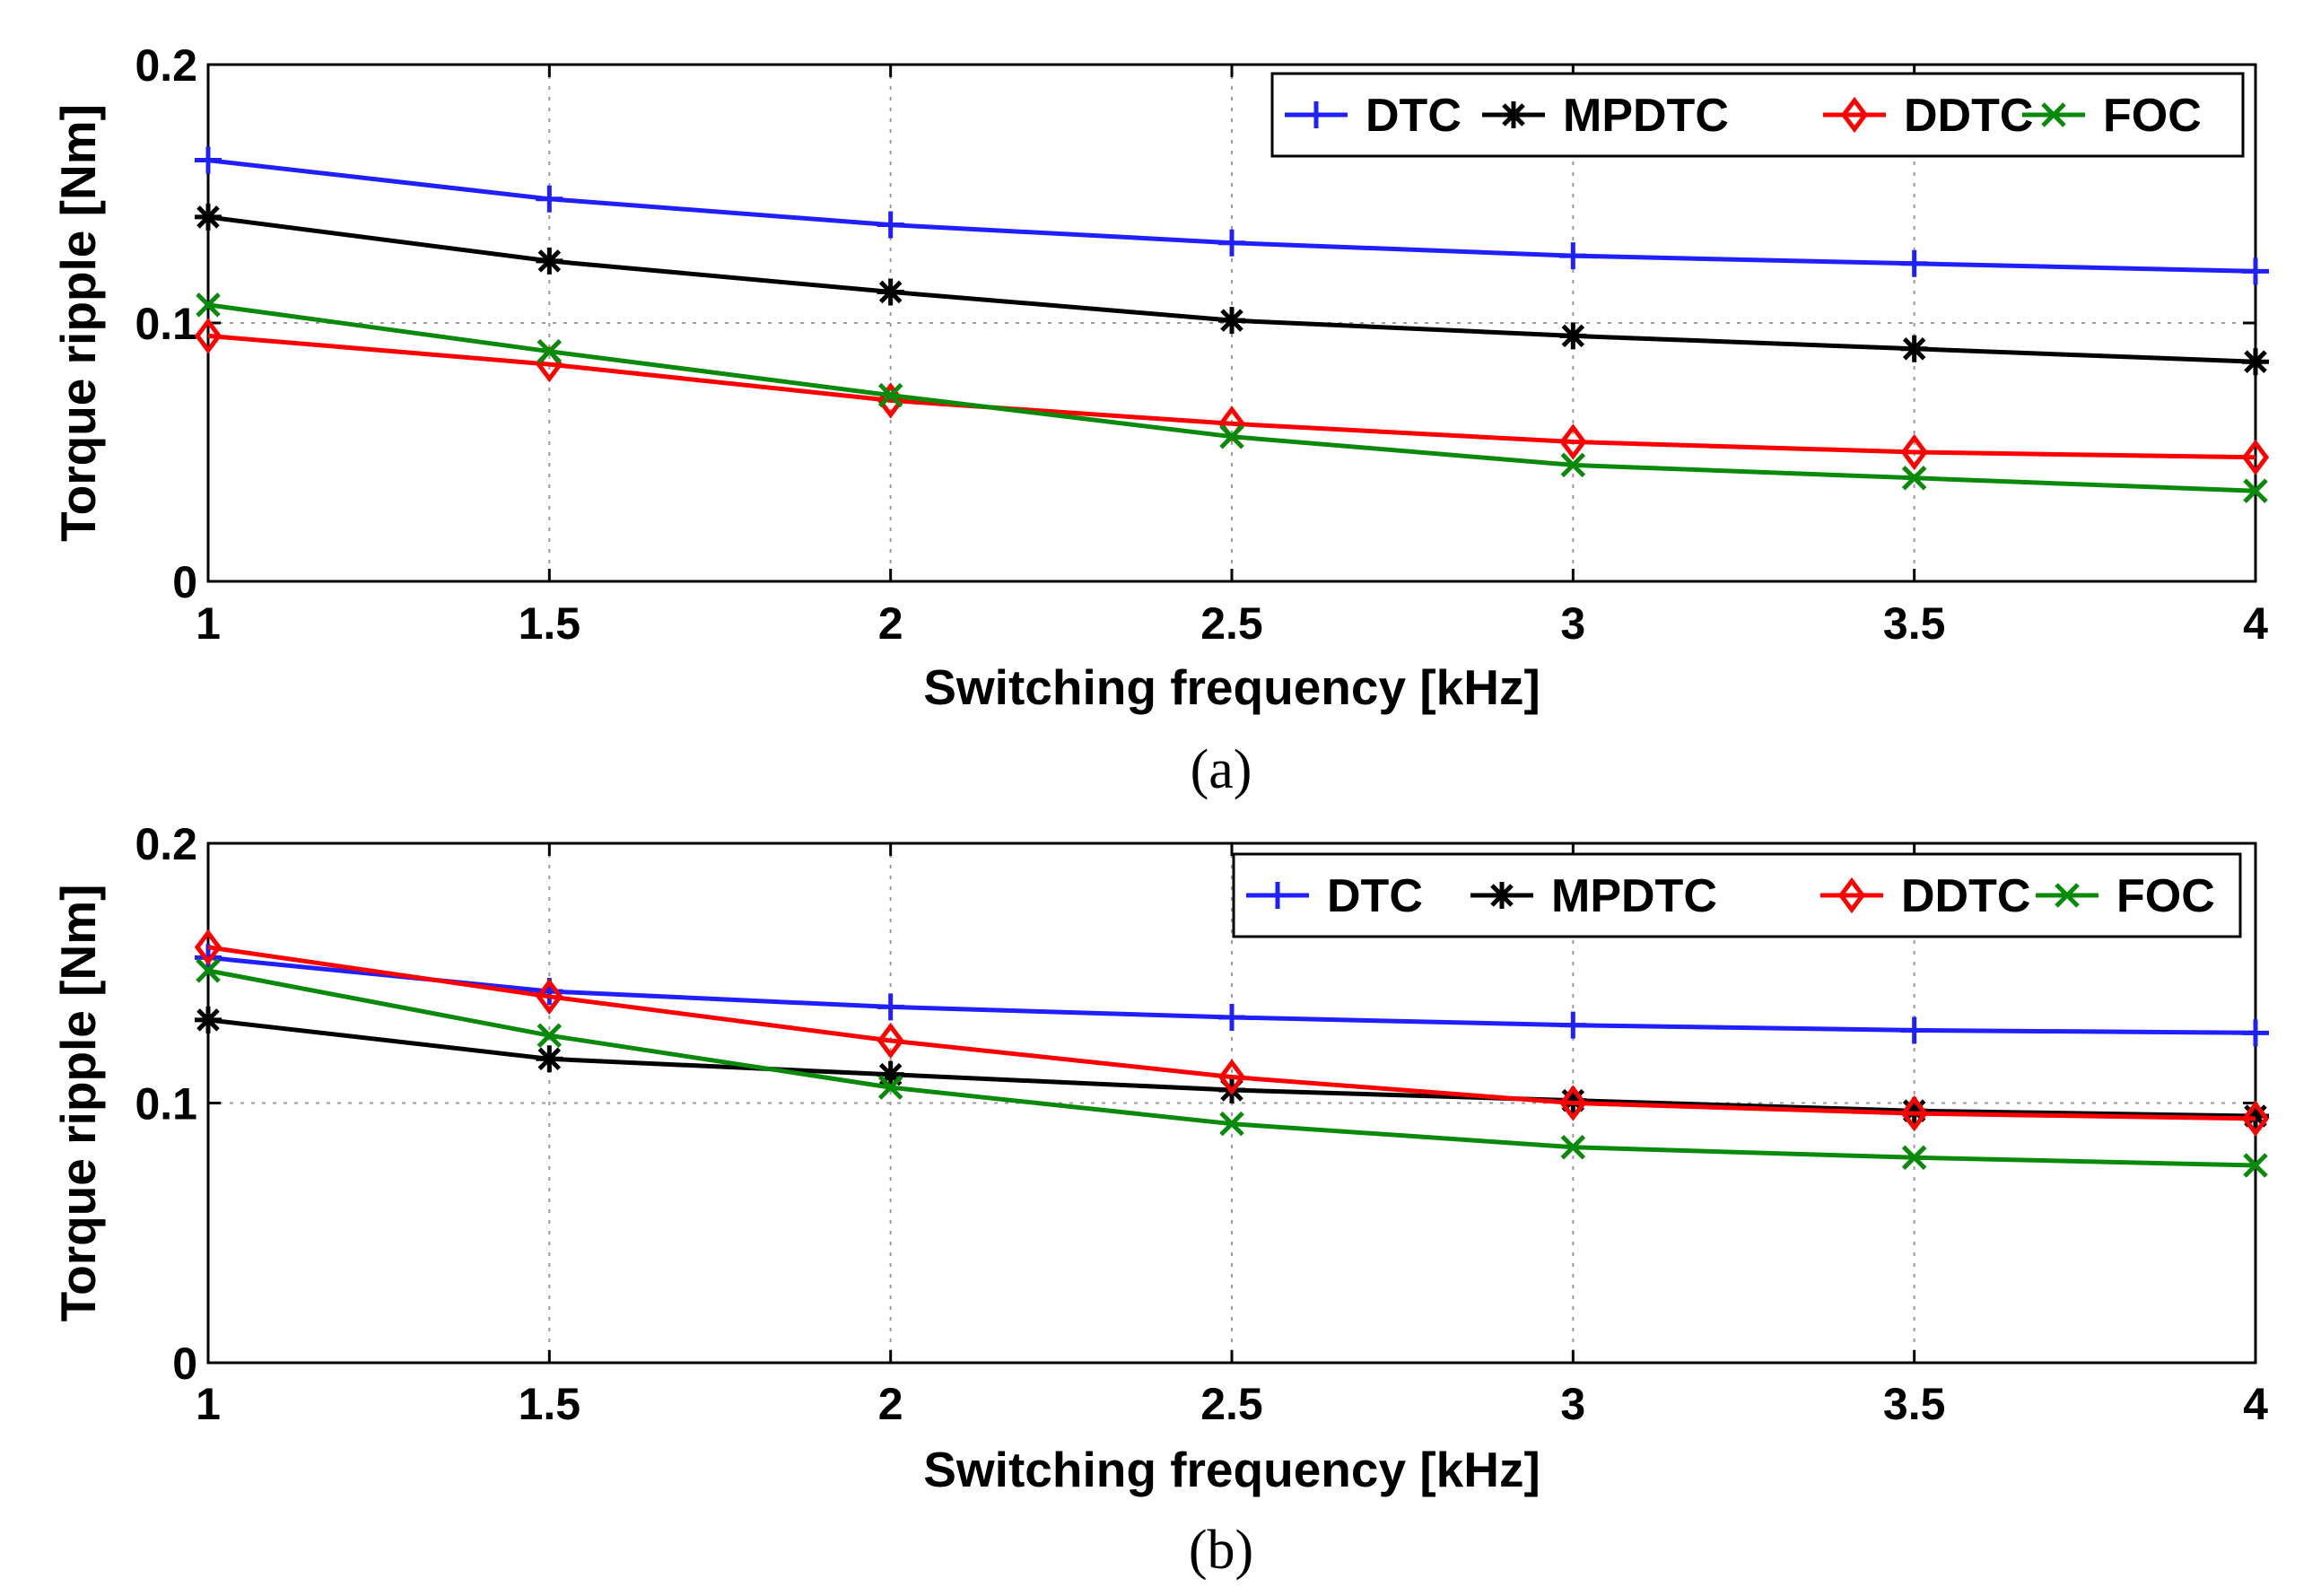 This screenshot has width=2321, height=1596. Describe the element at coordinates (1737, 895) in the screenshot. I see `legend-box` at that location.